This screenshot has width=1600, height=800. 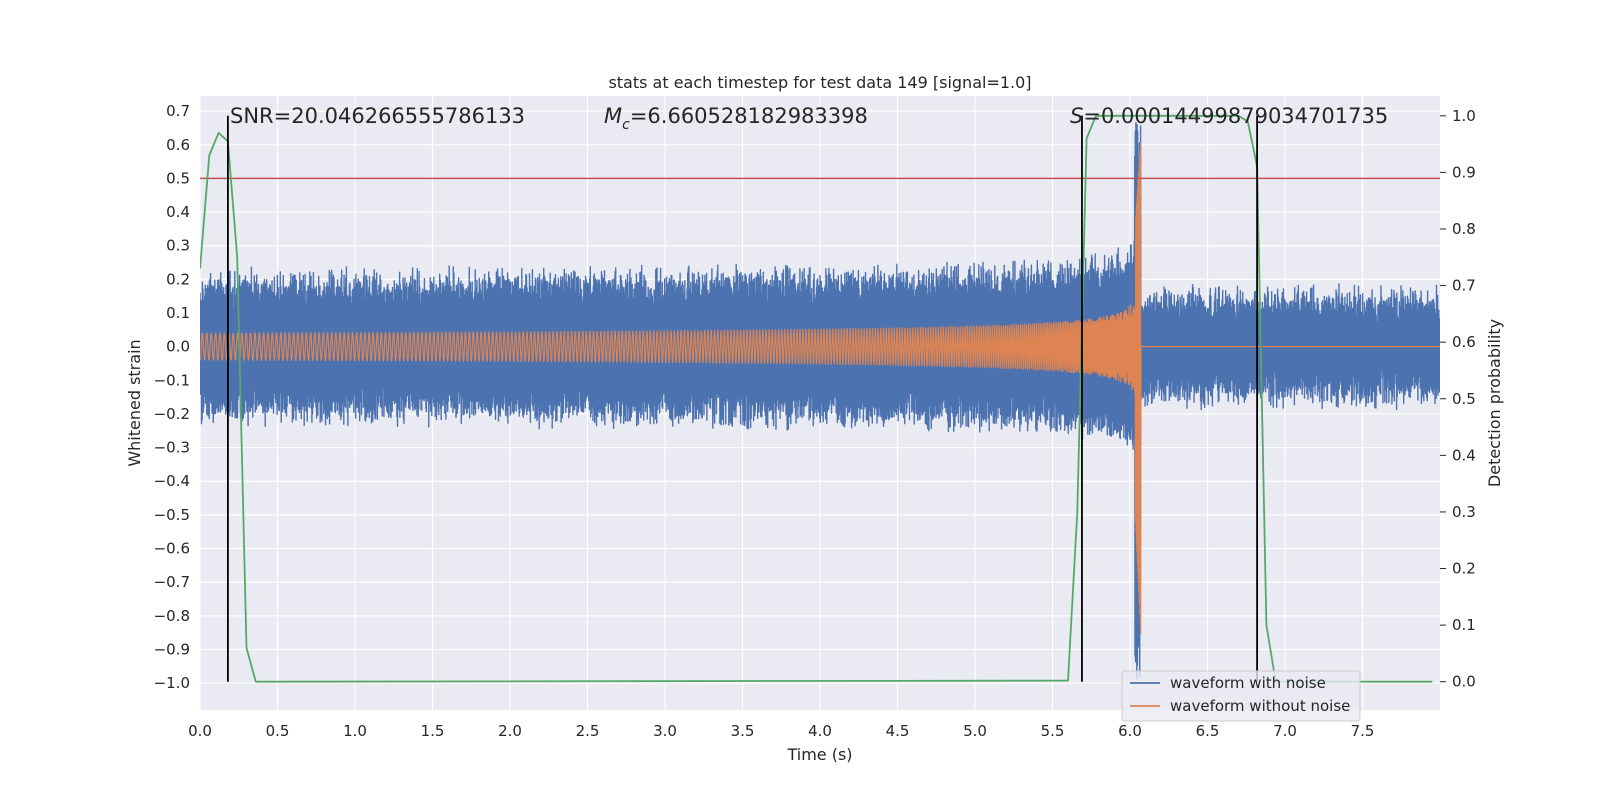 I want to click on legend-label-waveform-with-noise: waveform with noise, so click(x=1248, y=683).